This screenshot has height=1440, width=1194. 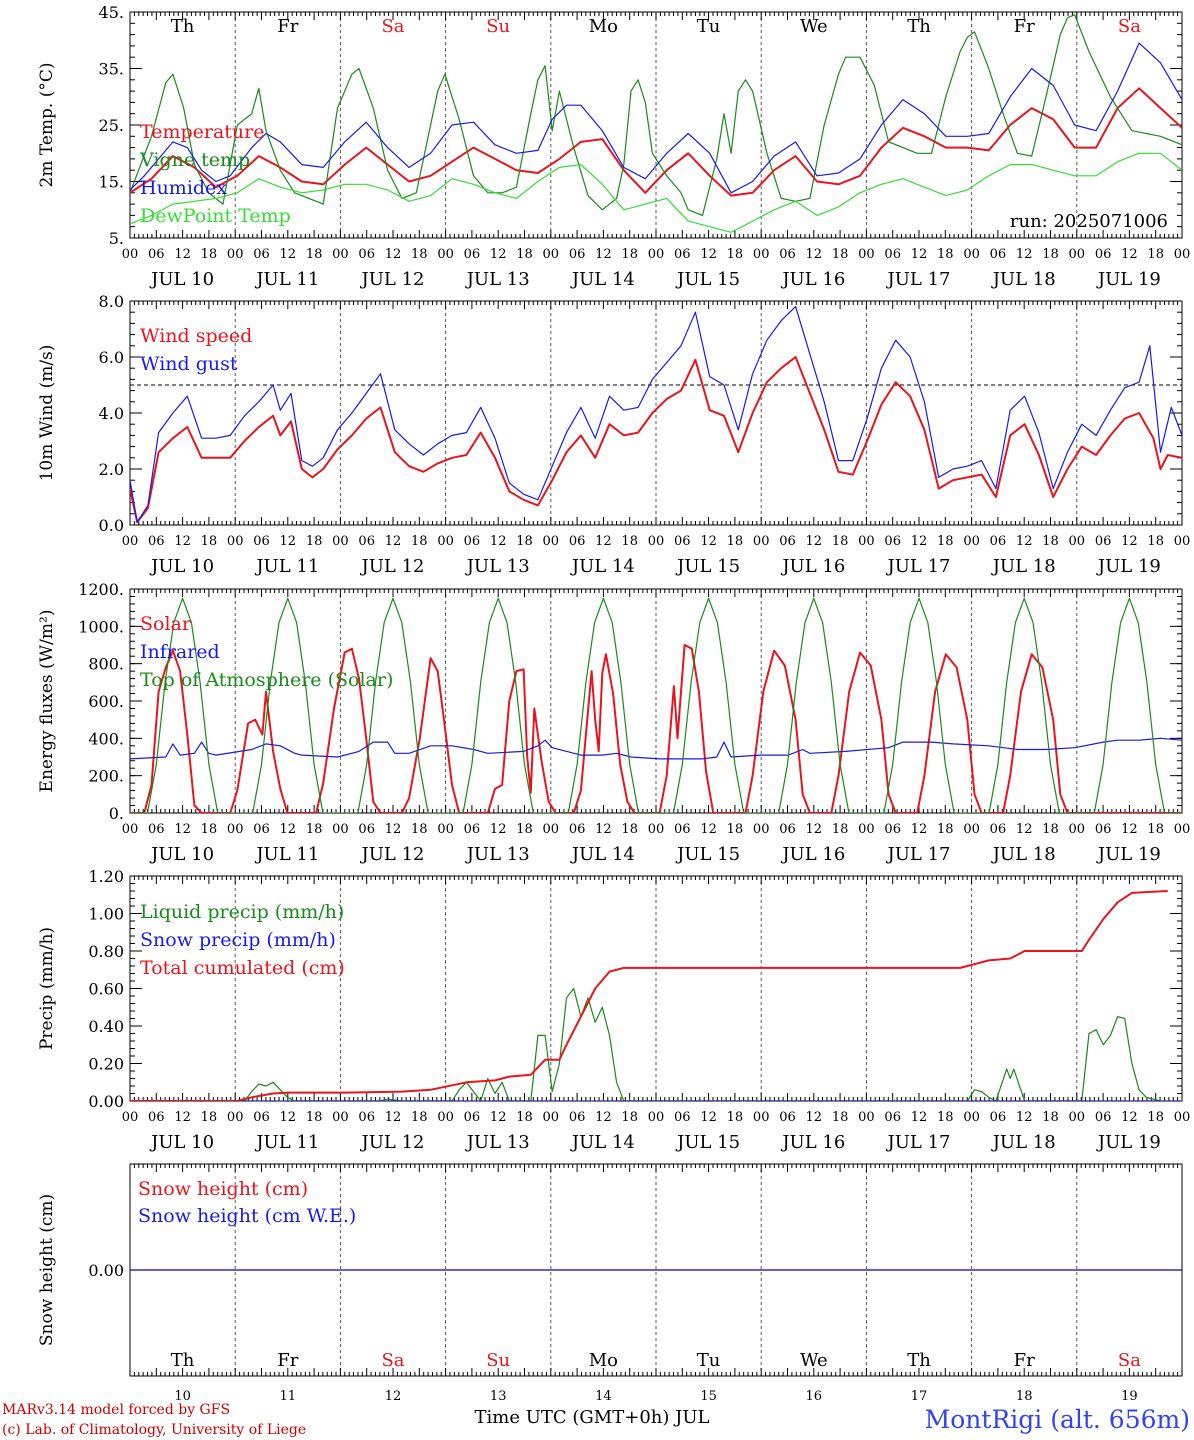 What do you see at coordinates (649, 995) in the screenshot?
I see `series-line-total-cumulated-cm-` at bounding box center [649, 995].